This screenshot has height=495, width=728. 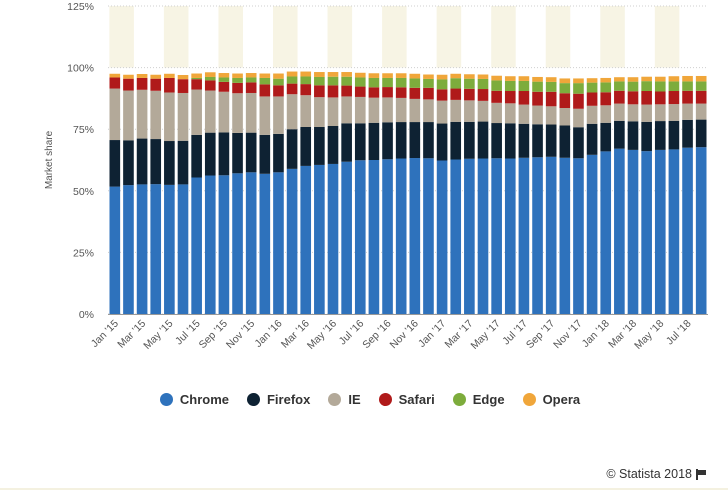 What do you see at coordinates (335, 399) in the screenshot?
I see `legend-marker-ie` at bounding box center [335, 399].